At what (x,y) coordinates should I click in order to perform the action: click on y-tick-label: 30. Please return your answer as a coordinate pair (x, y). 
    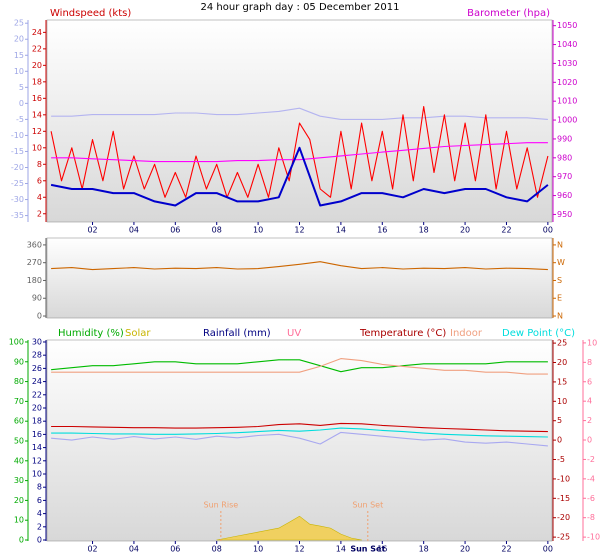
    Looking at the image, I should click on (37, 341).